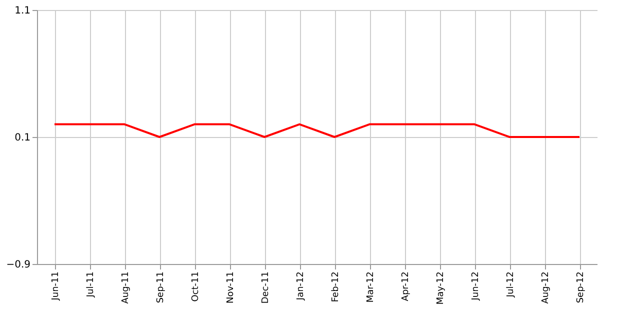 This screenshot has width=619, height=327. What do you see at coordinates (231, 288) in the screenshot?
I see `x-tick-label: Nov-11` at bounding box center [231, 288].